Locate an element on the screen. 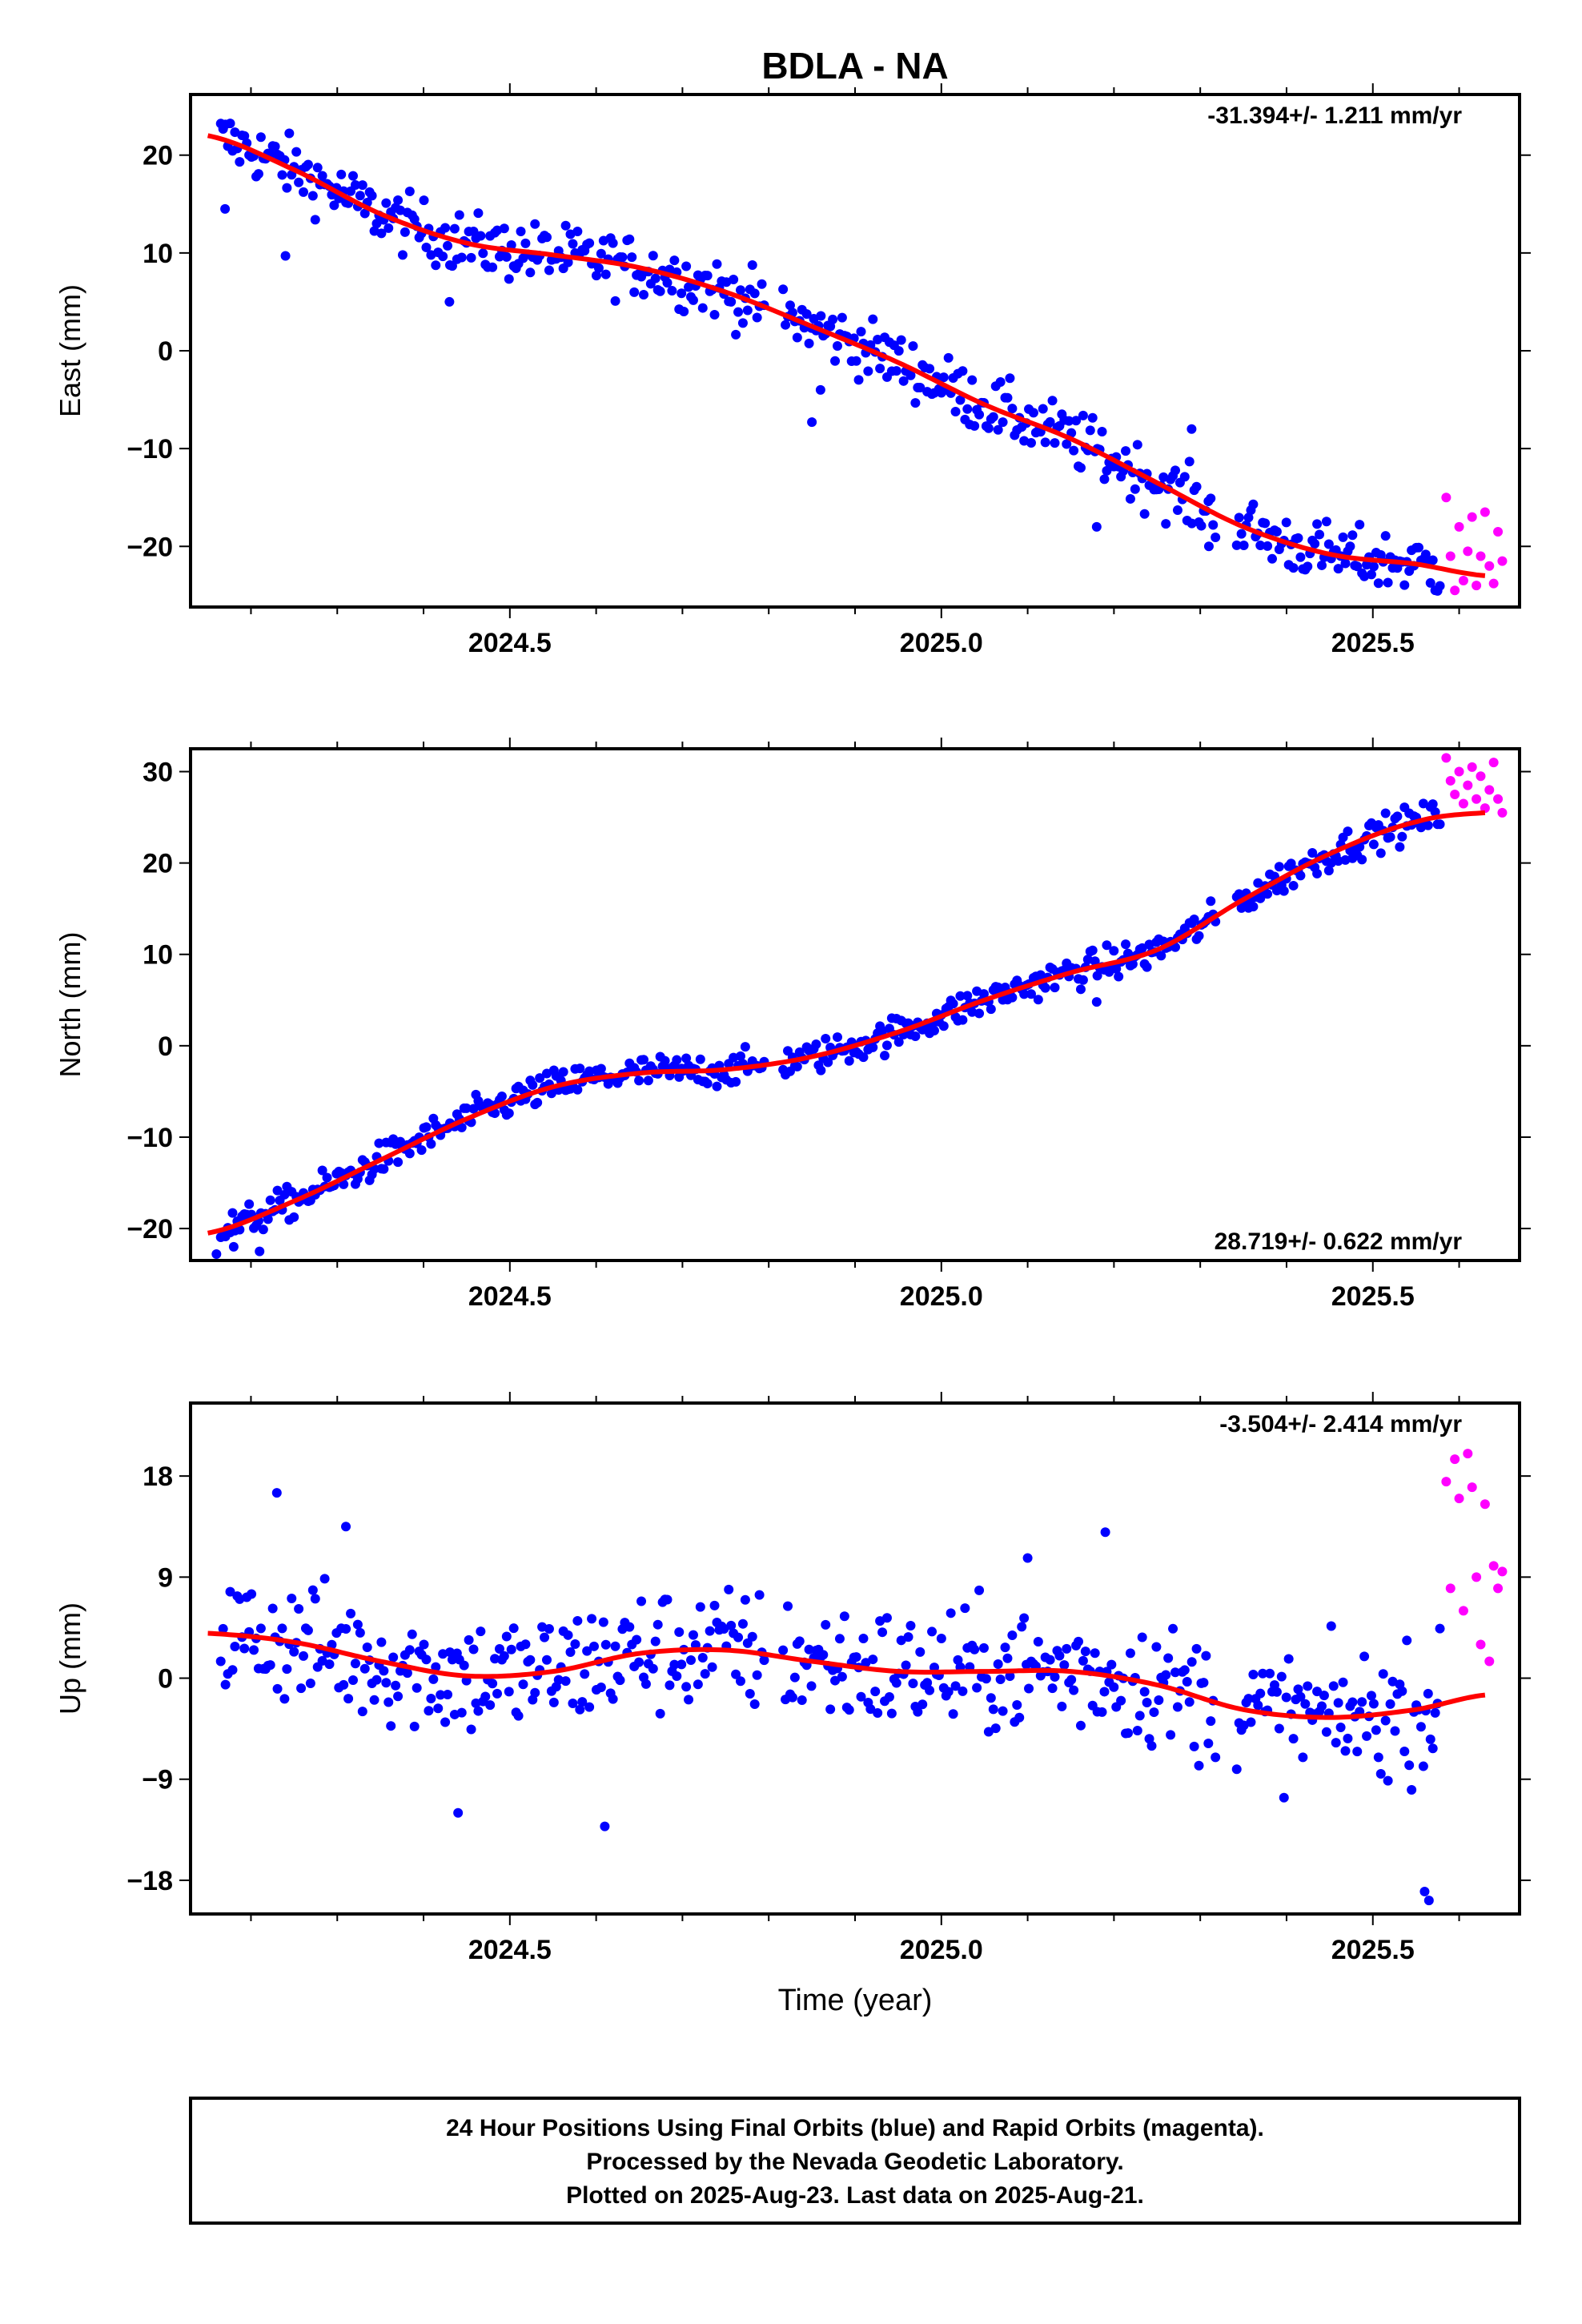 The width and height of the screenshot is (1582, 2324). chart-title: BDLA - NA is located at coordinates (854, 65).